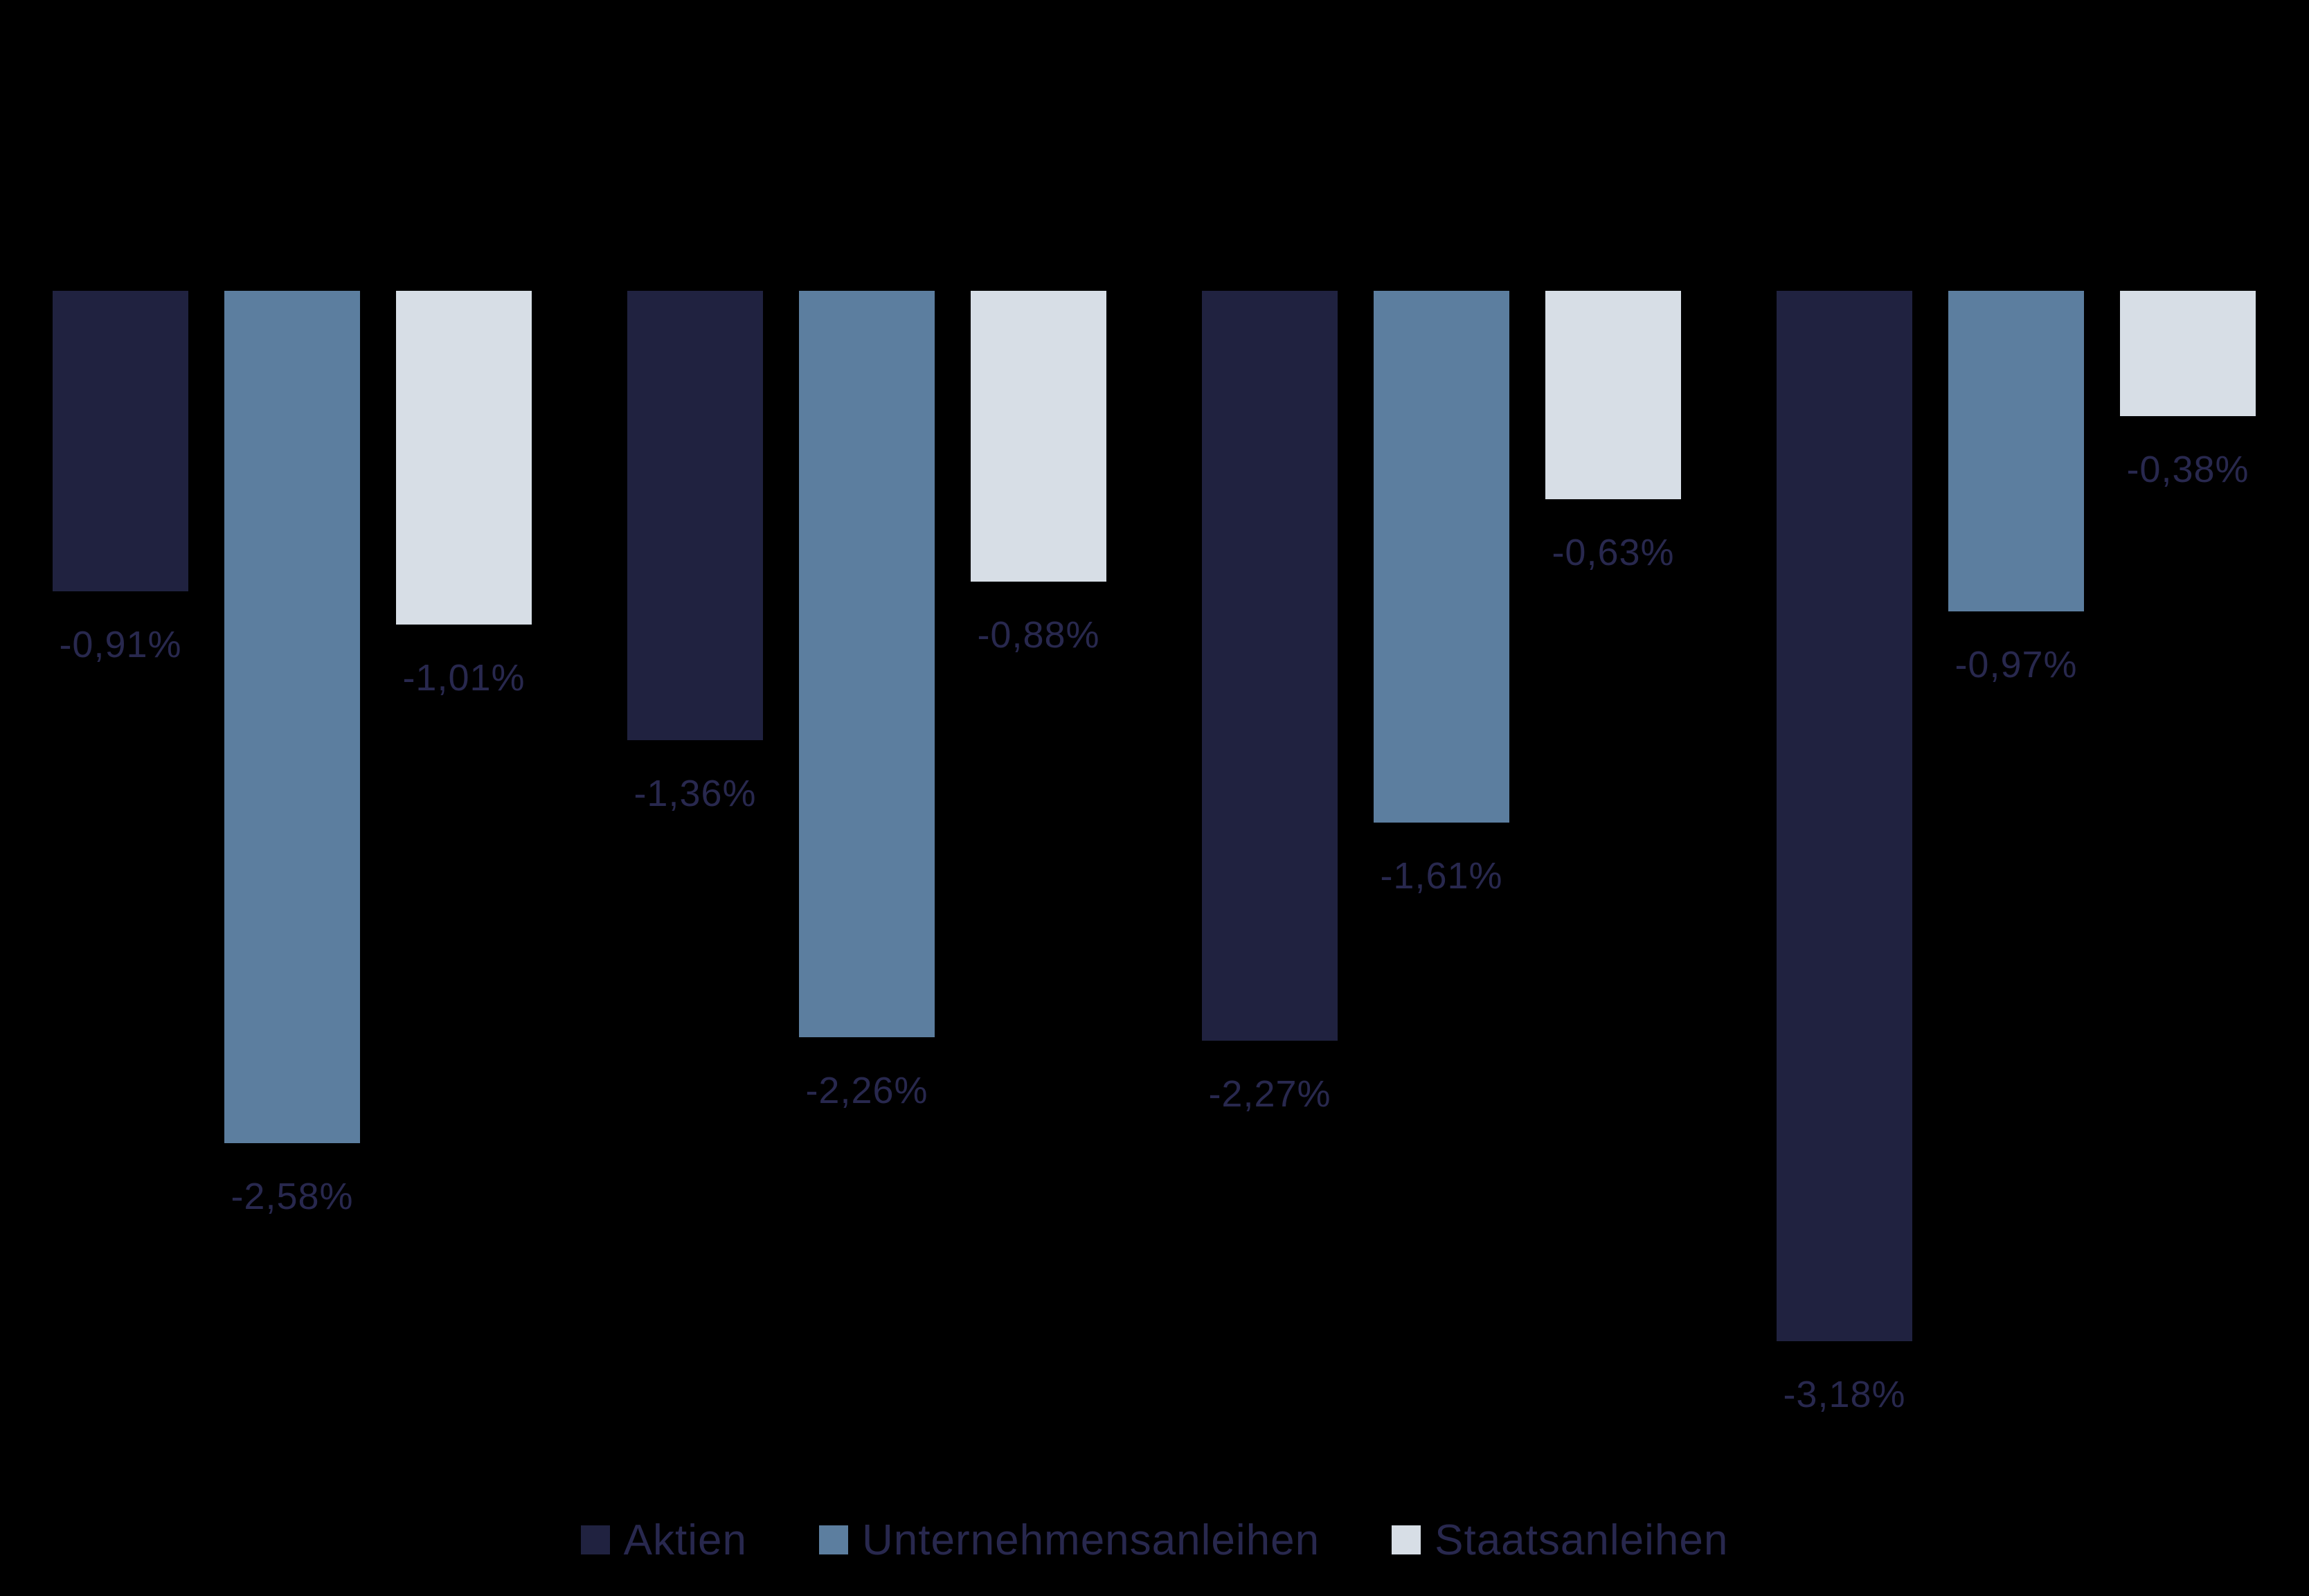 The height and width of the screenshot is (1596, 2309). Describe the element at coordinates (867, 664) in the screenshot. I see `bar-unternehmensanleihen-group2` at that location.